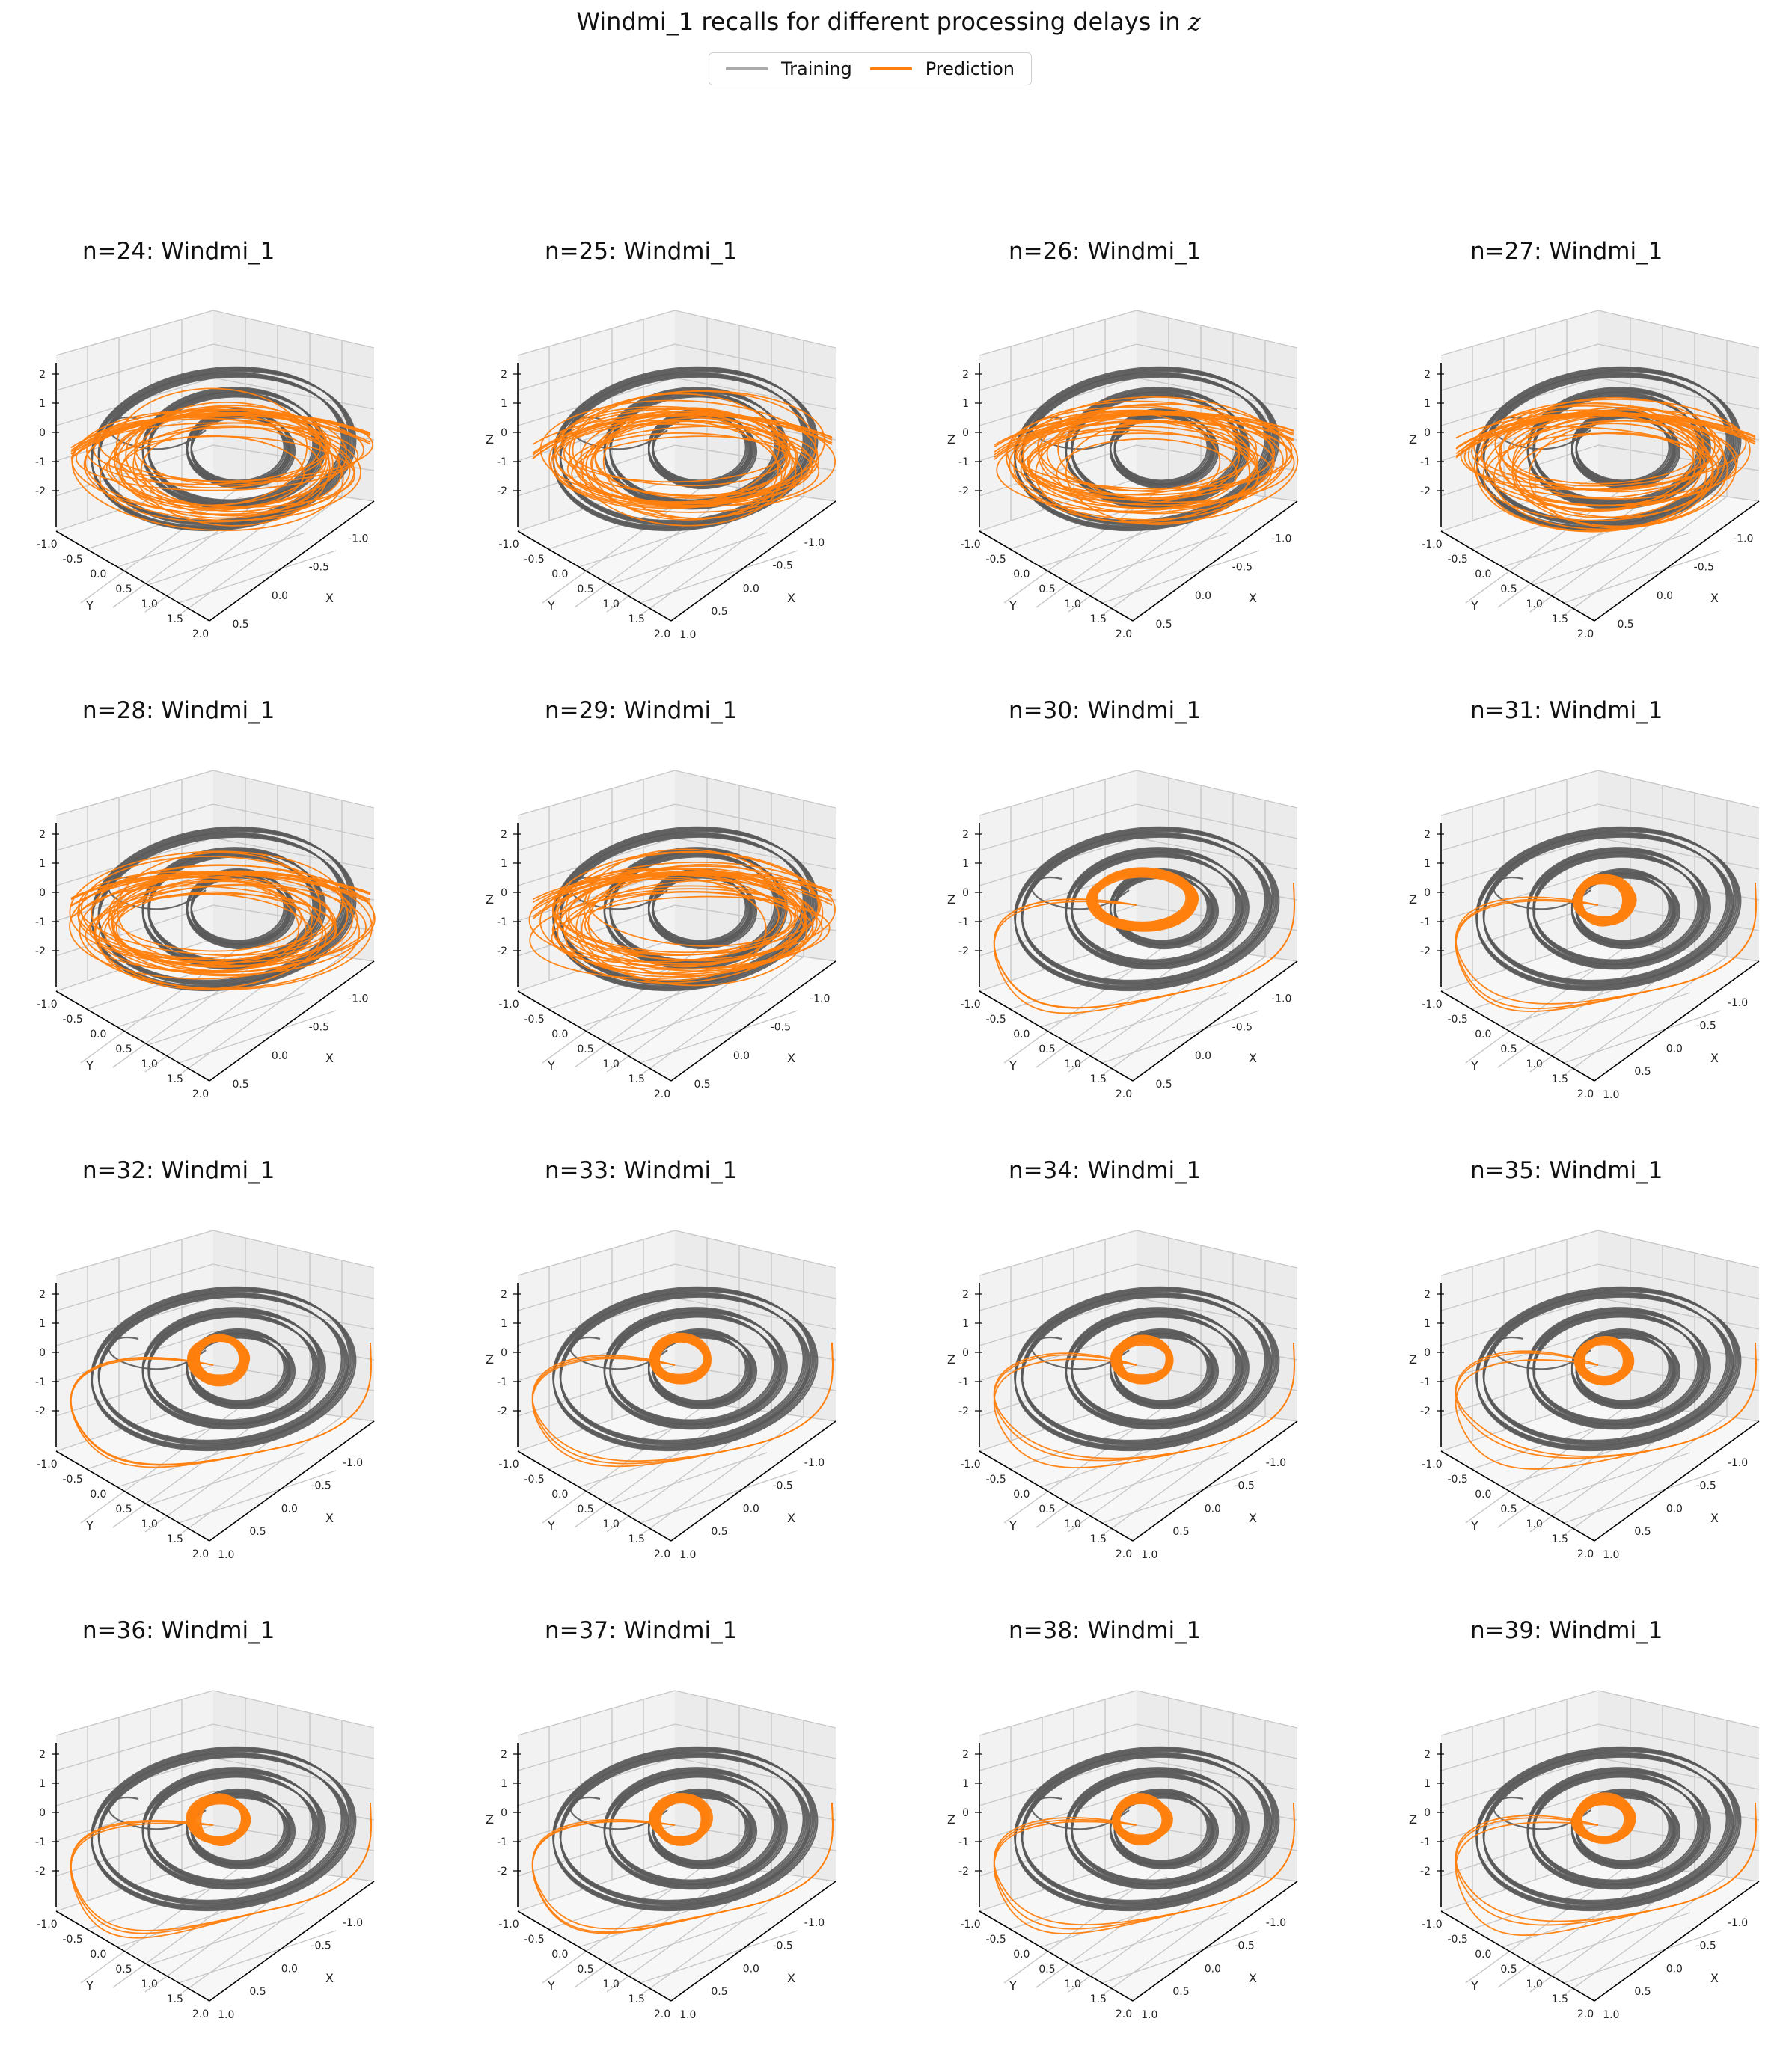  Describe the element at coordinates (814, 543) in the screenshot. I see `x-tick-label: -1.0` at that location.